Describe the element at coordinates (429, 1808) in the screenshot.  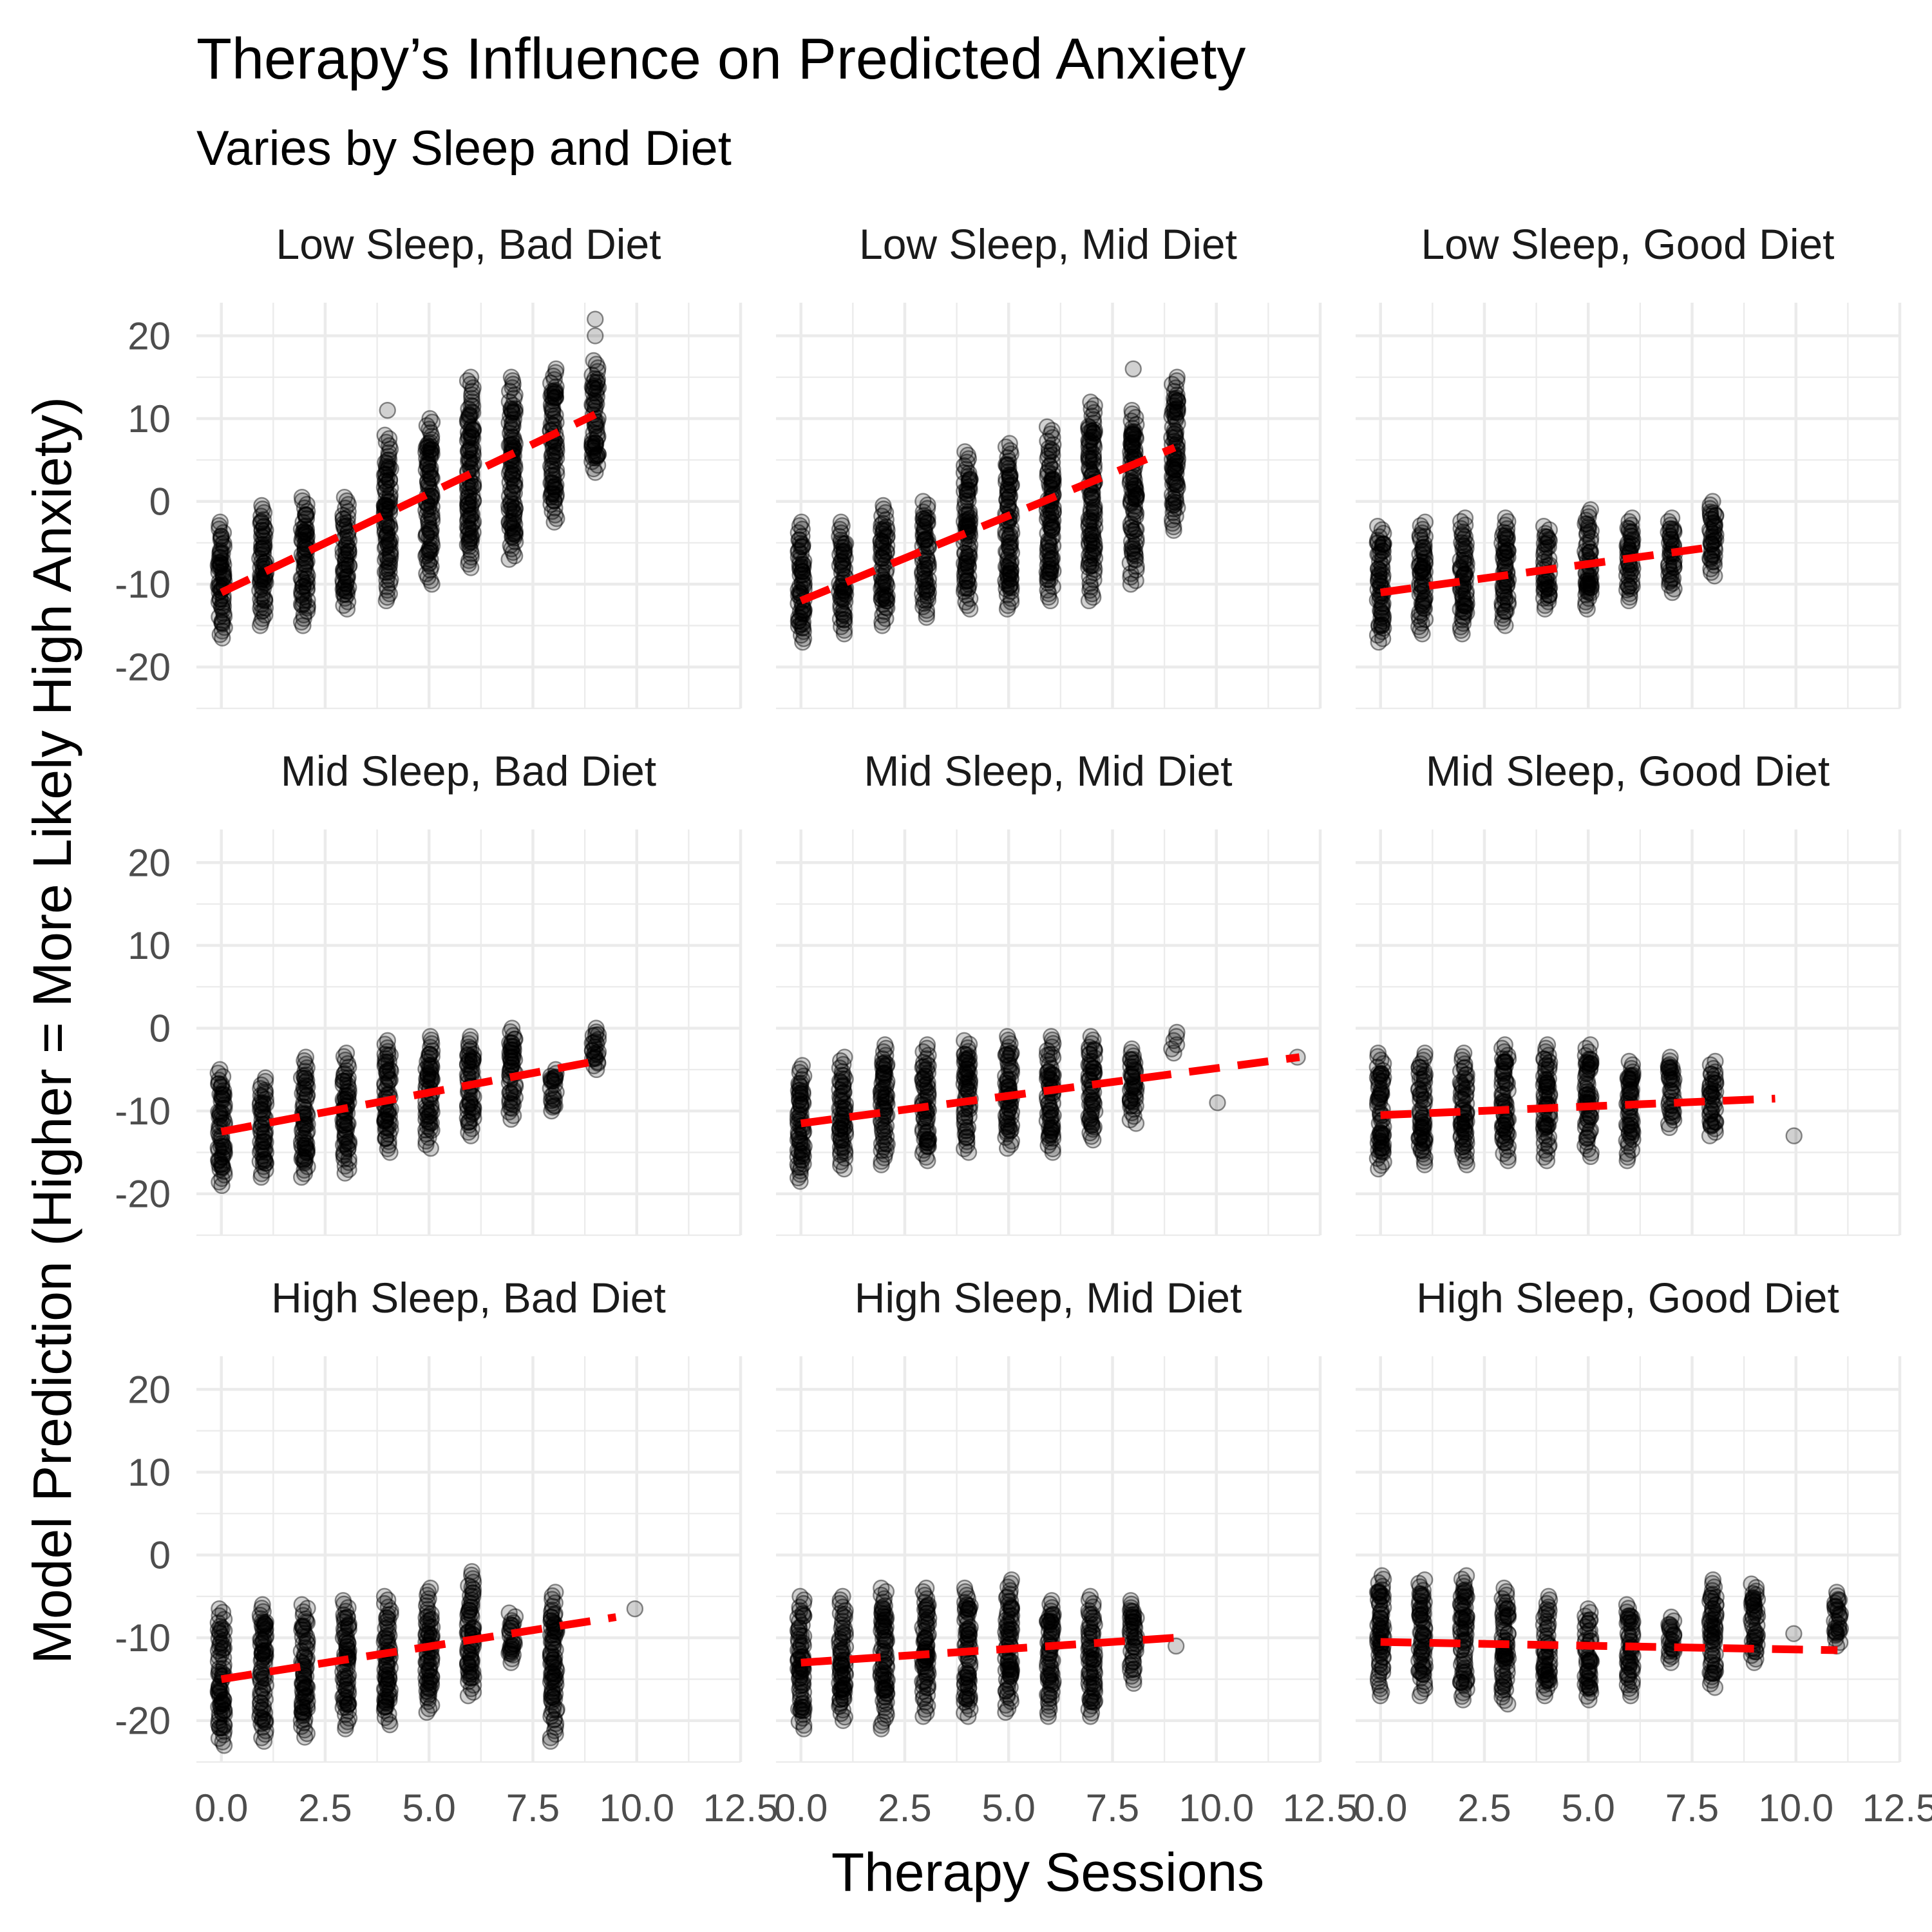
I see `x-tick-label: 5.0` at that location.